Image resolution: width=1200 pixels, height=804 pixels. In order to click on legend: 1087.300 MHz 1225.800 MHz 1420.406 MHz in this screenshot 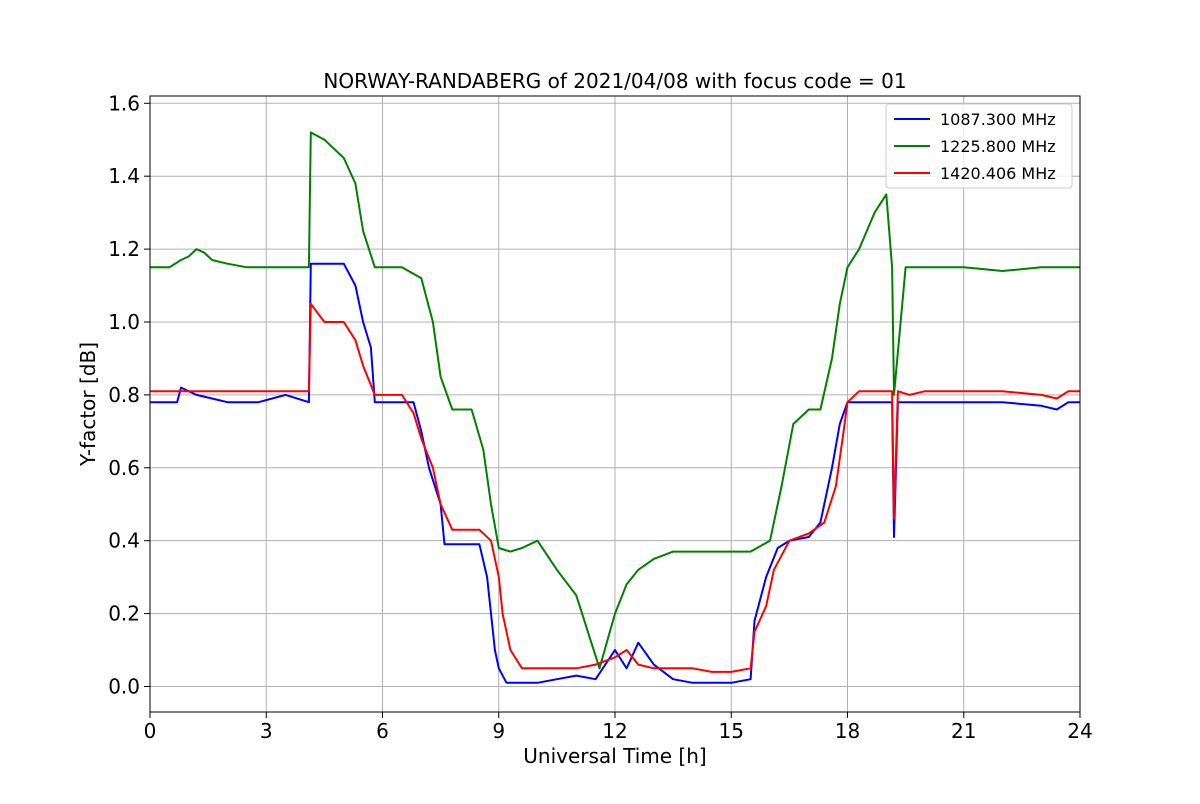, I will do `click(979, 146)`.